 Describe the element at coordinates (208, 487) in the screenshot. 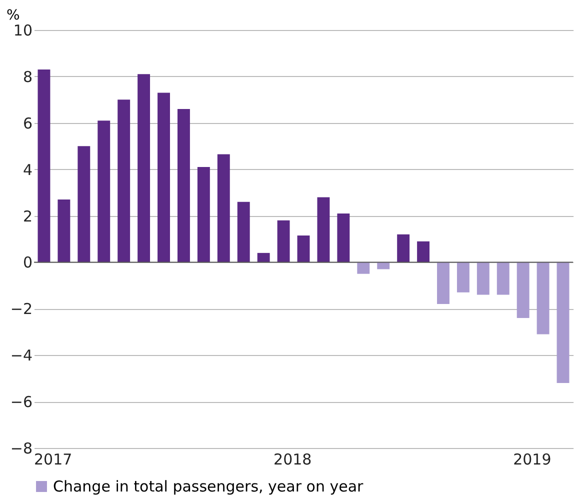

I see `legend-label: Change in total passengers, year on year` at that location.